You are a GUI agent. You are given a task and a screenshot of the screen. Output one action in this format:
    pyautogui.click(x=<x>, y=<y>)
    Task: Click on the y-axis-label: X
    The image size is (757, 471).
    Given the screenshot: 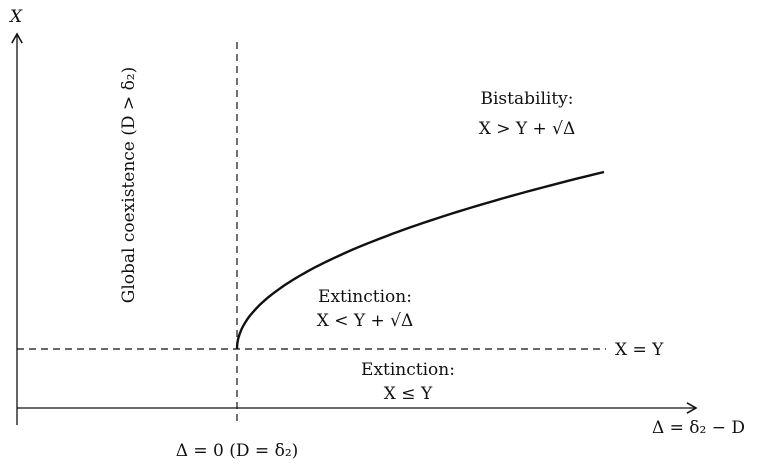 What is the action you would take?
    pyautogui.click(x=15, y=17)
    